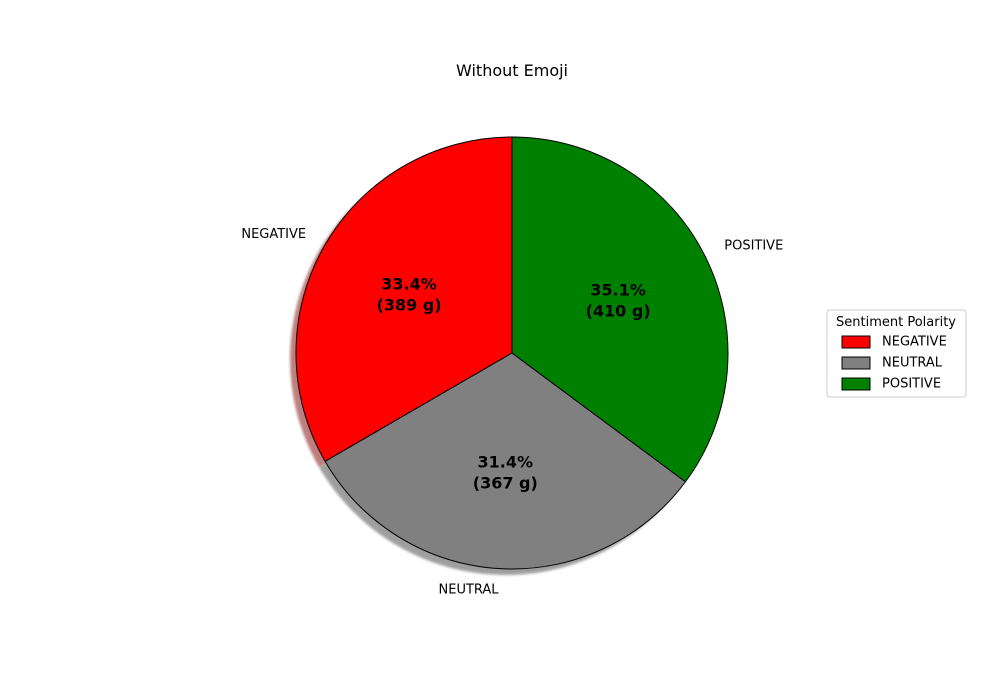 The width and height of the screenshot is (1000, 700). I want to click on legend-swatch-neutral, so click(856, 363).